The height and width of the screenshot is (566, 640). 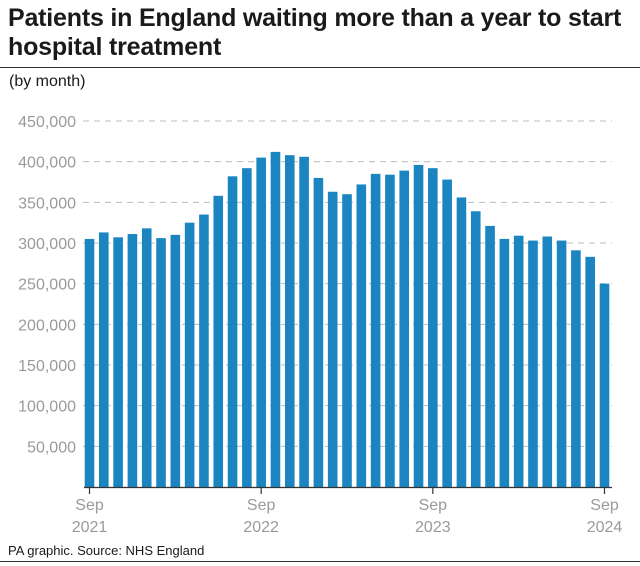 What do you see at coordinates (47, 325) in the screenshot?
I see `y-tick-label: 200,000` at bounding box center [47, 325].